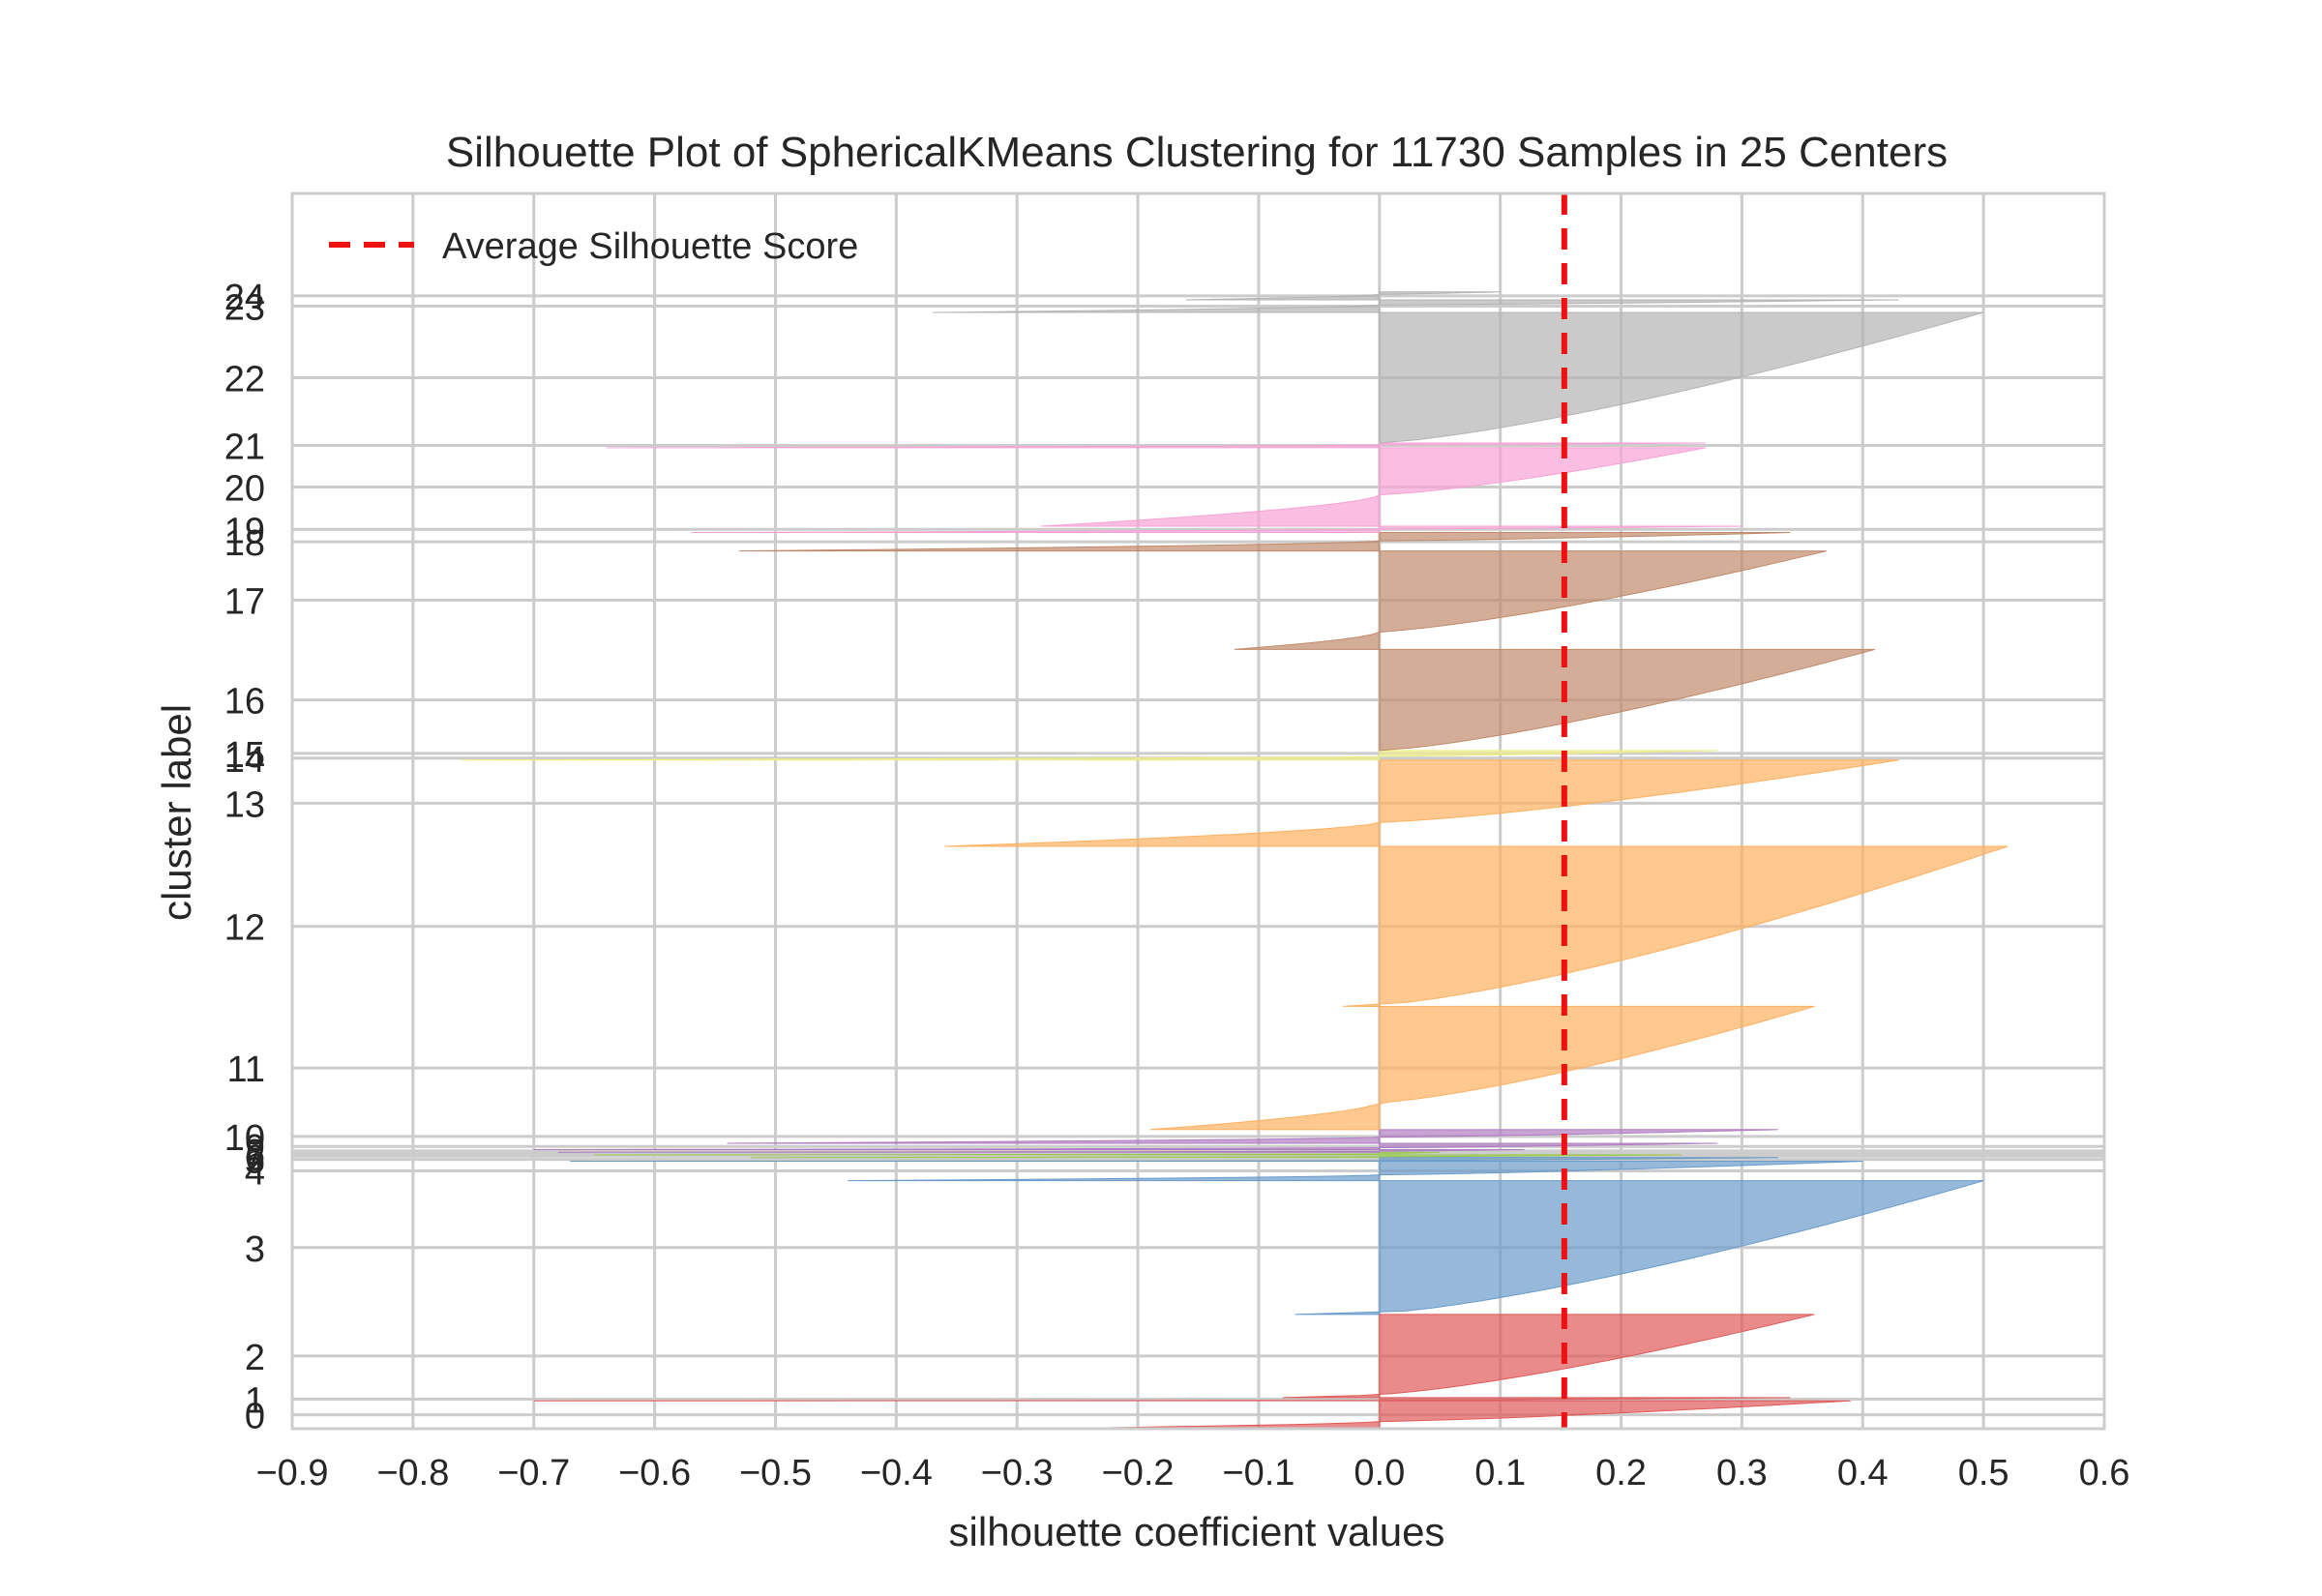  I want to click on y-tick-label: 14, so click(244, 760).